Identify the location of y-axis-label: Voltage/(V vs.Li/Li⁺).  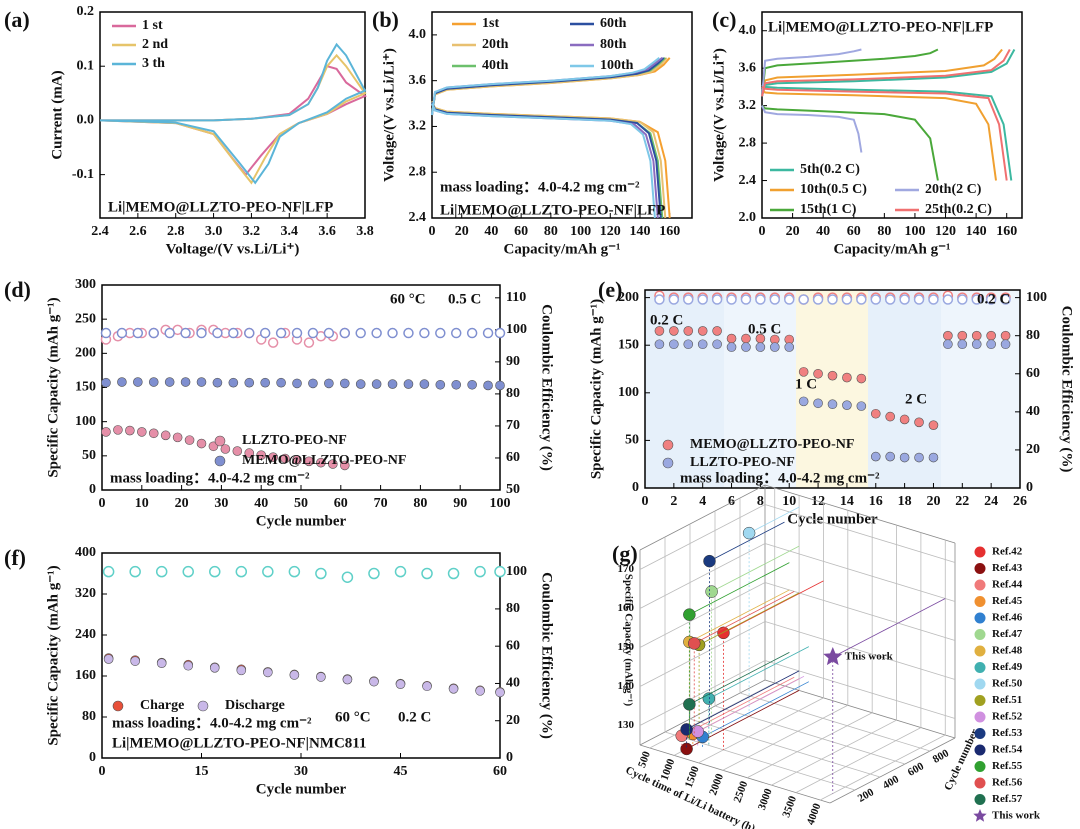
(719, 115).